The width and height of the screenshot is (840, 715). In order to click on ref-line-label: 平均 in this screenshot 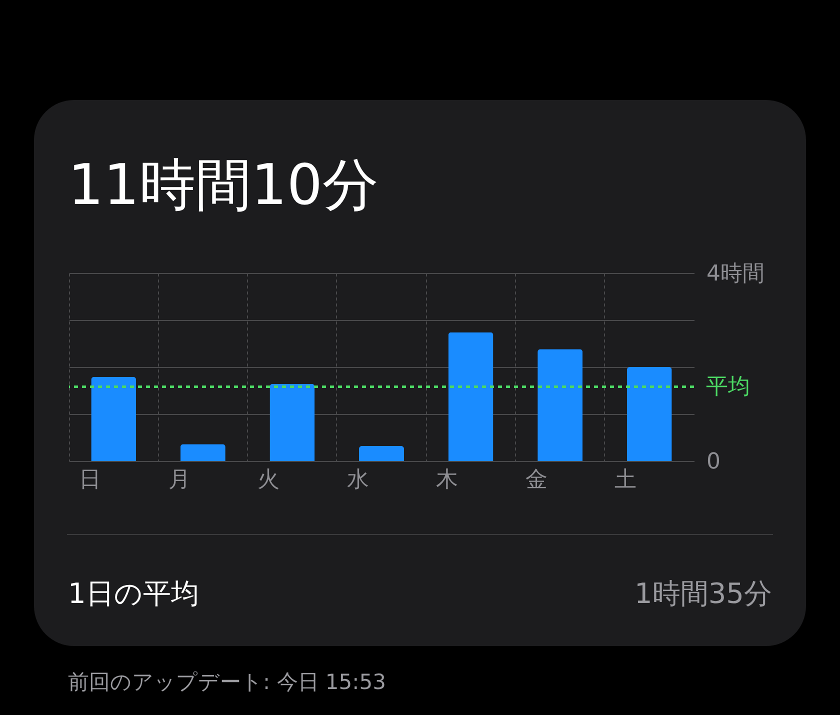, I will do `click(728, 387)`.